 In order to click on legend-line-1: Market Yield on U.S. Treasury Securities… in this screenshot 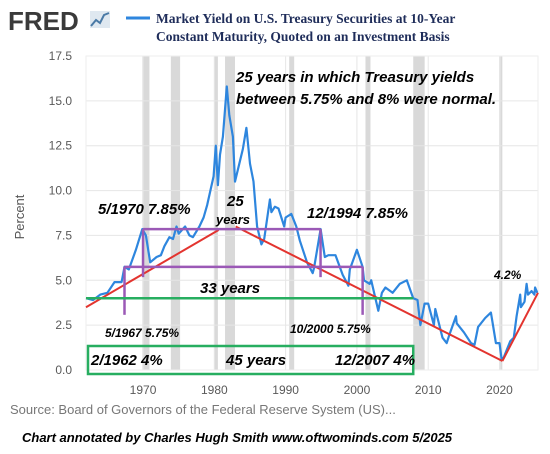, I will do `click(305, 18)`.